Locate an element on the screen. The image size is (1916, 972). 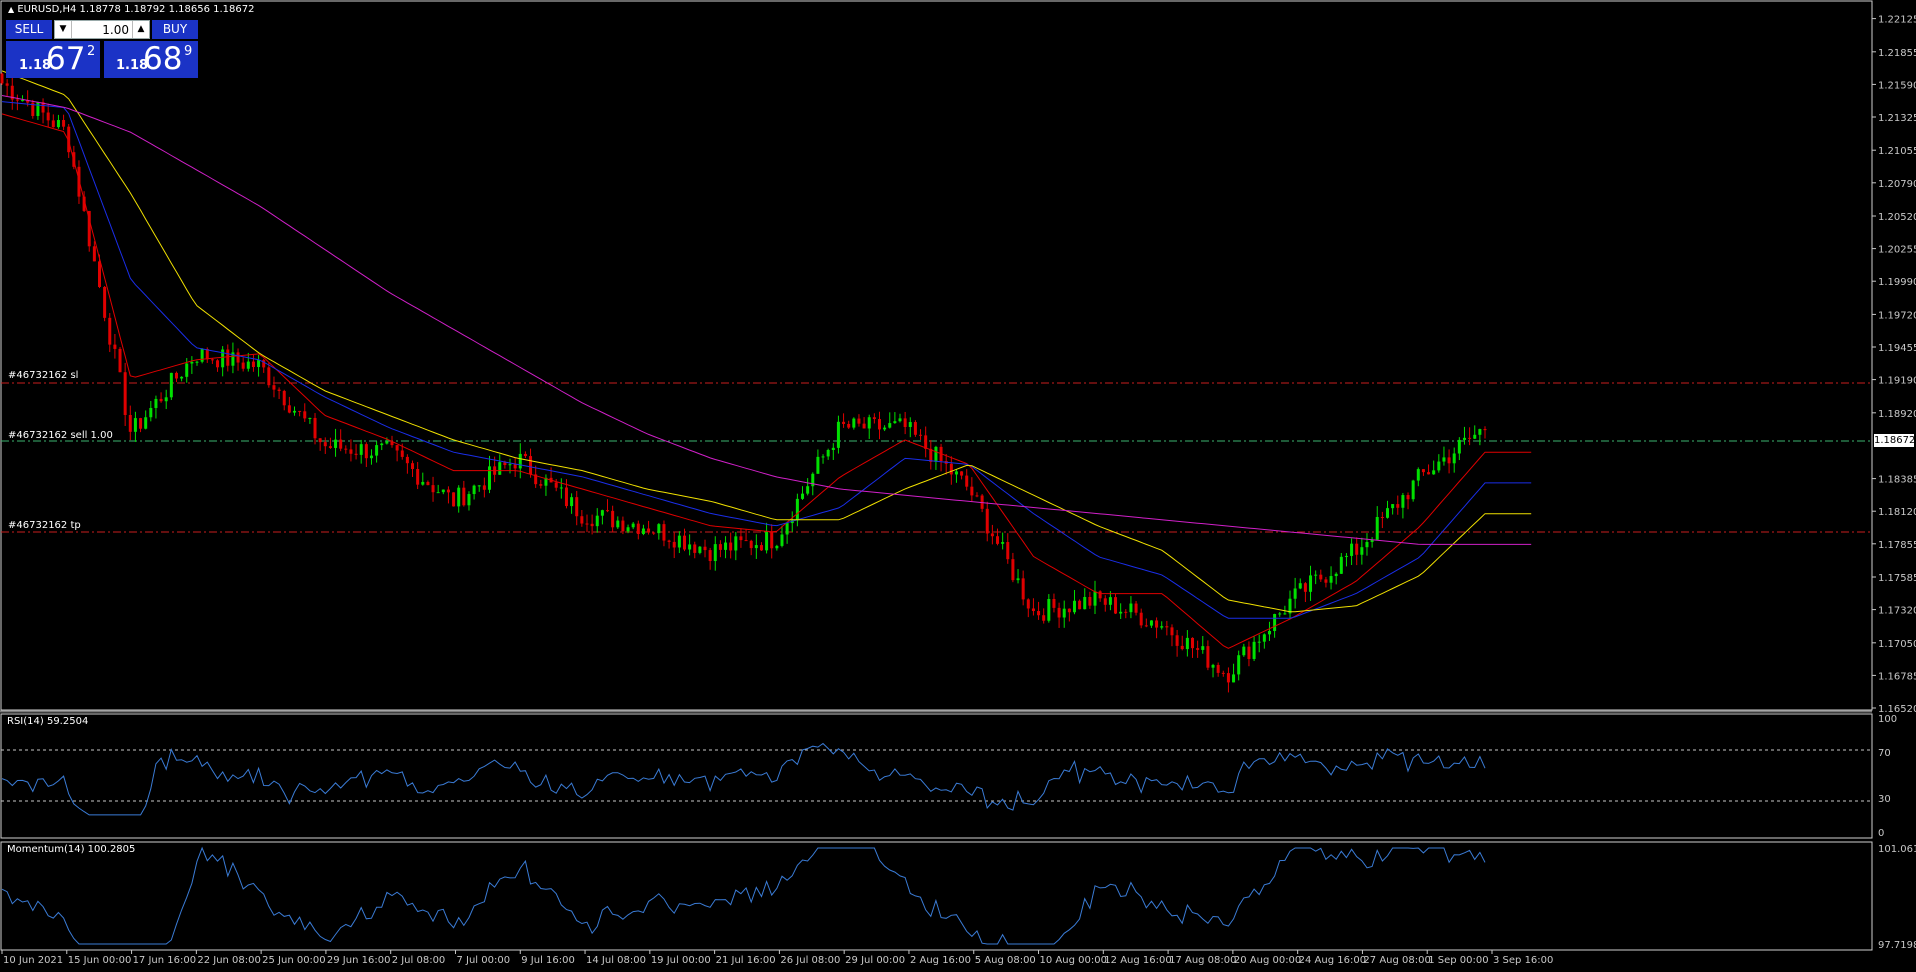
momentum-tick-label: 101.0613 is located at coordinates (1897, 849).